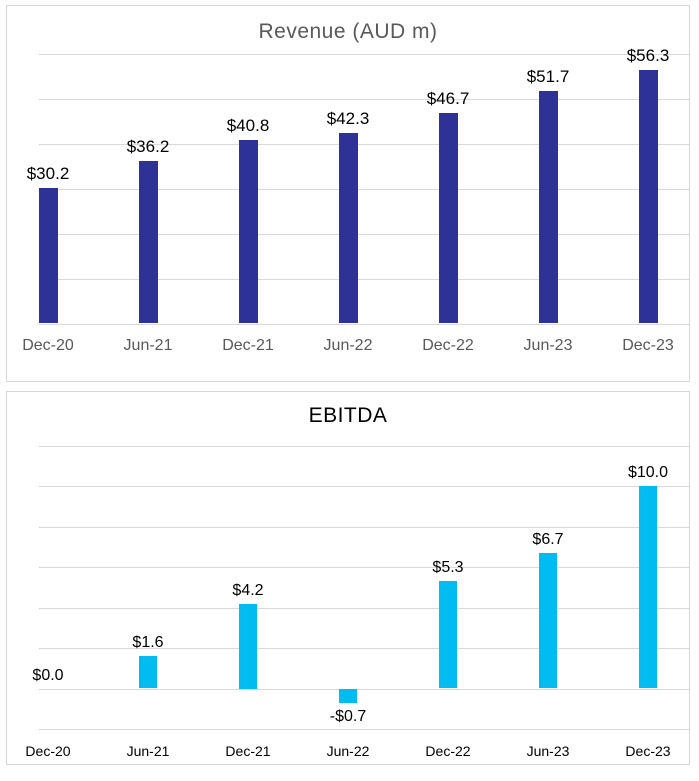 The image size is (699, 781). What do you see at coordinates (248, 590) in the screenshot?
I see `data-label: $4.2` at bounding box center [248, 590].